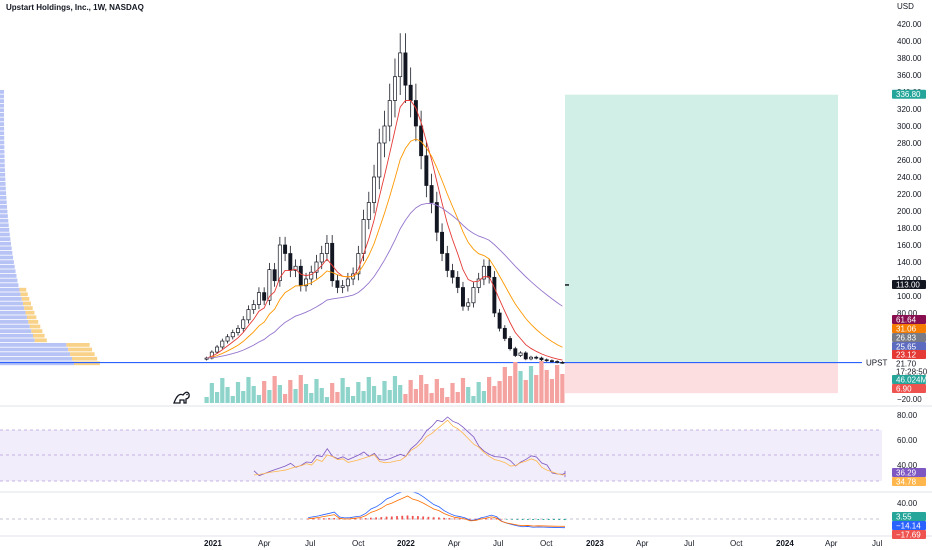 The width and height of the screenshot is (932, 550). What do you see at coordinates (736, 543) in the screenshot?
I see `time-tick-label: Oct` at bounding box center [736, 543].